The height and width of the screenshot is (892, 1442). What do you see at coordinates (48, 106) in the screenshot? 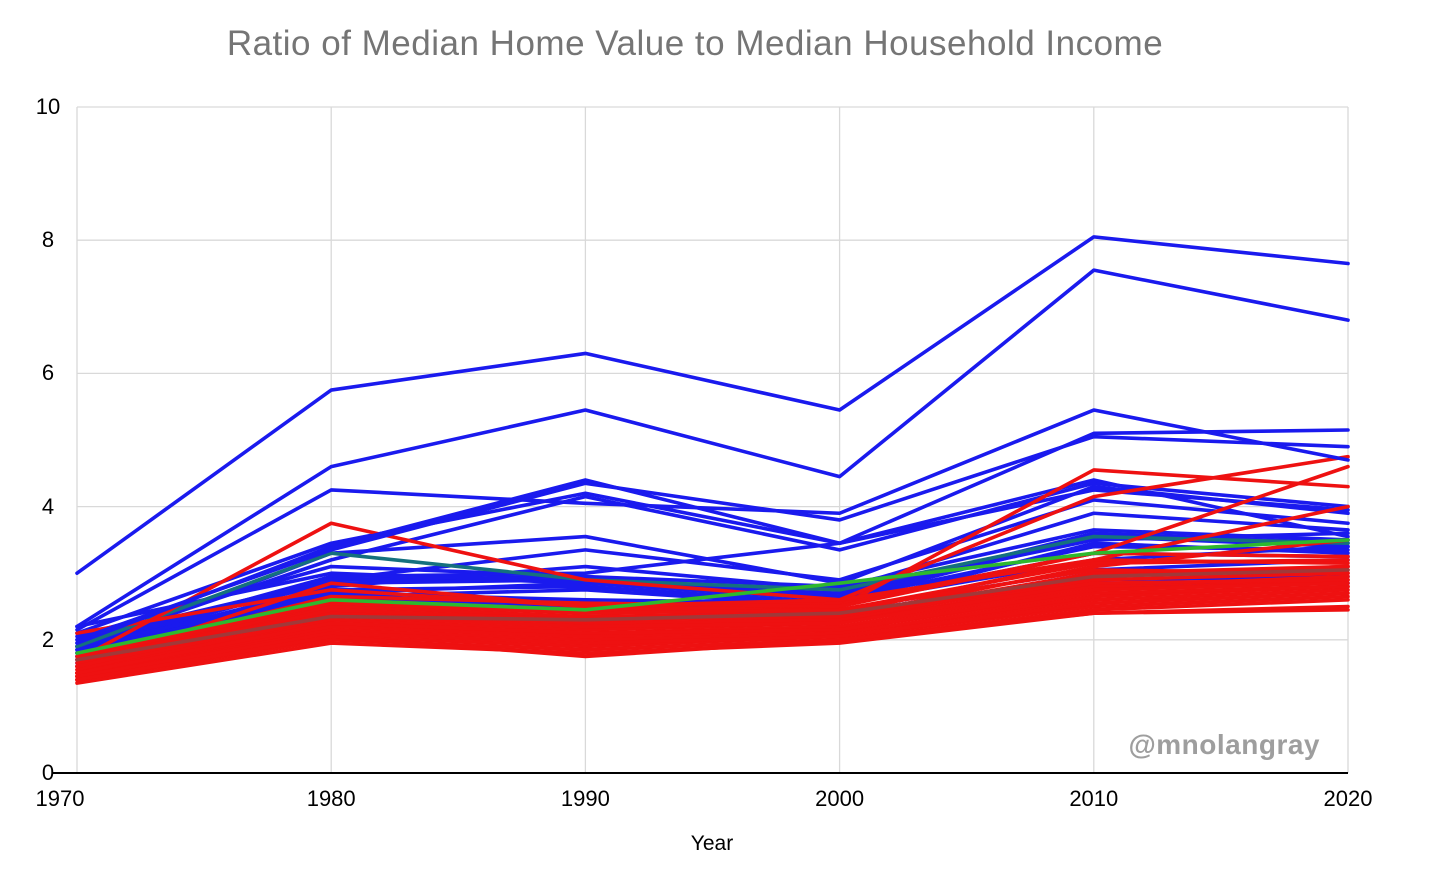
I see `y-tick-label: 10` at bounding box center [48, 106].